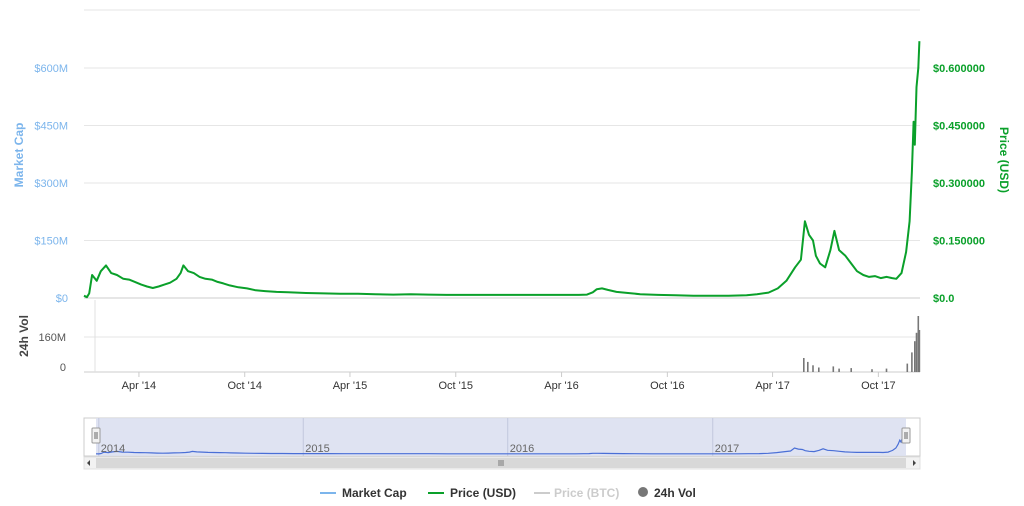 Image resolution: width=1024 pixels, height=506 pixels. I want to click on right-axis-ticks: $0.0 $0.150000 $0.300000 $0.450000 $0.600000, so click(959, 184).